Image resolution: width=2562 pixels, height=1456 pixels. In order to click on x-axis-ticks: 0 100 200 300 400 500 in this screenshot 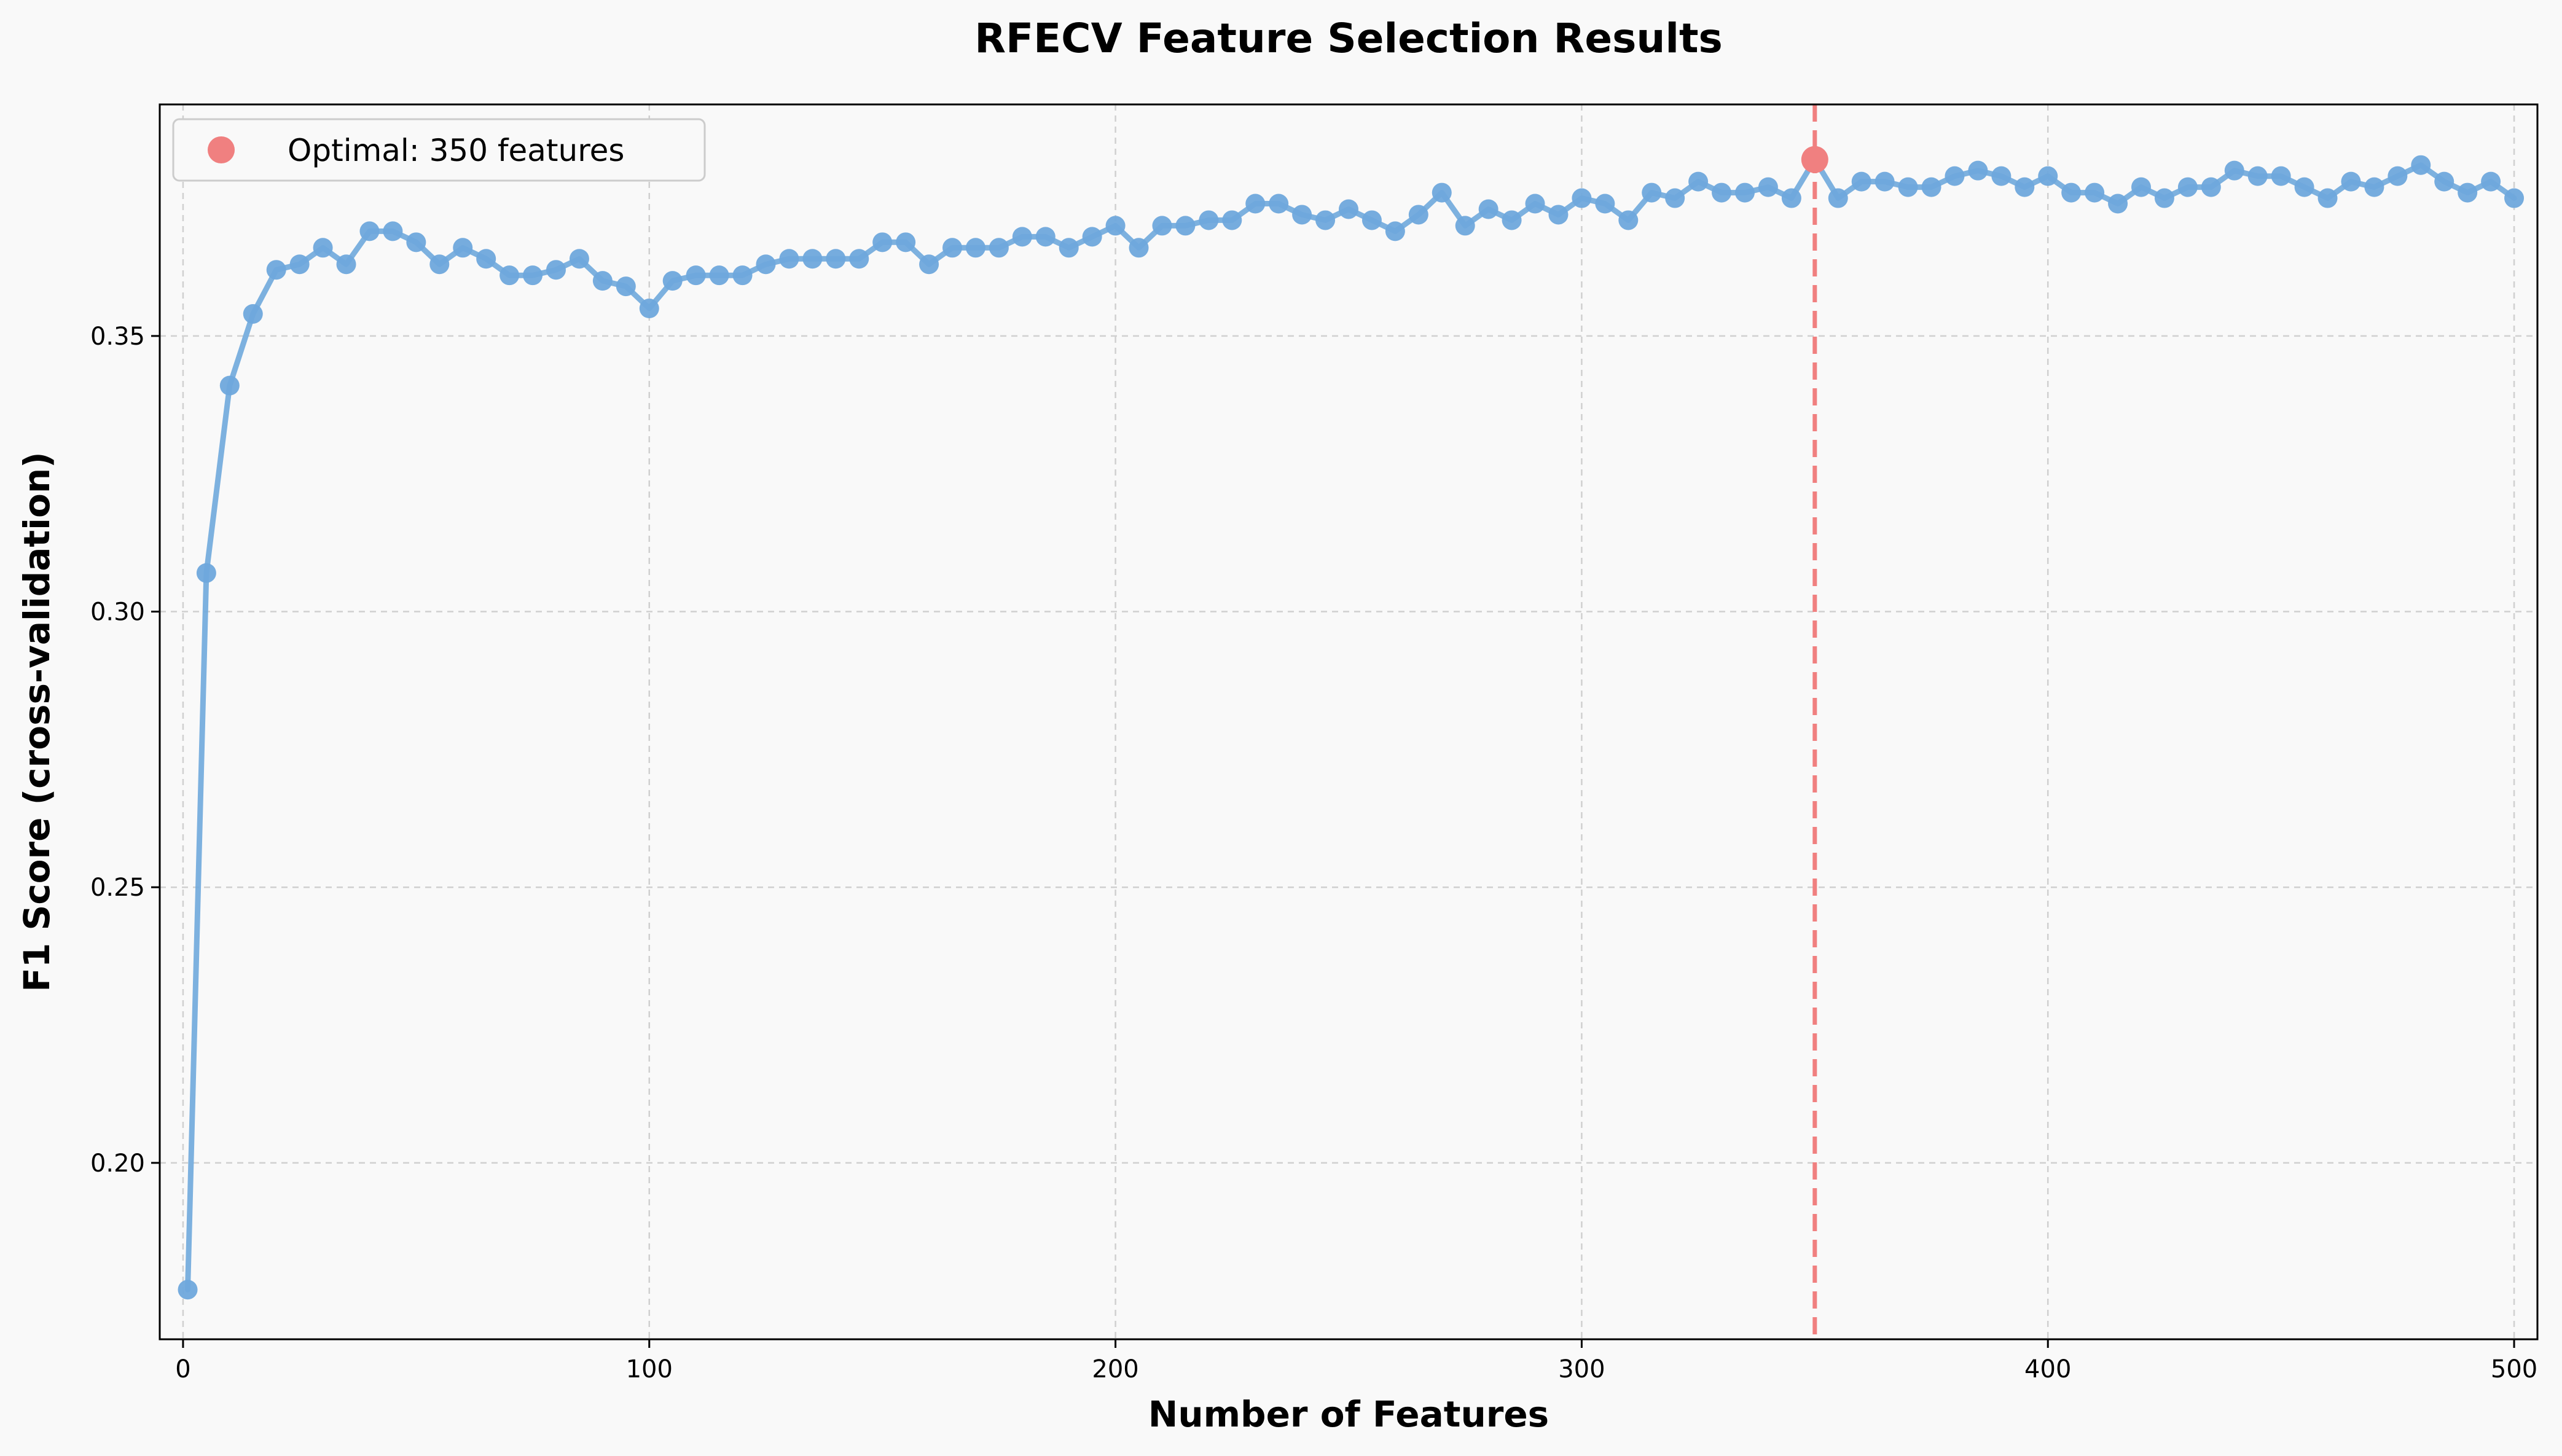, I will do `click(1356, 1361)`.